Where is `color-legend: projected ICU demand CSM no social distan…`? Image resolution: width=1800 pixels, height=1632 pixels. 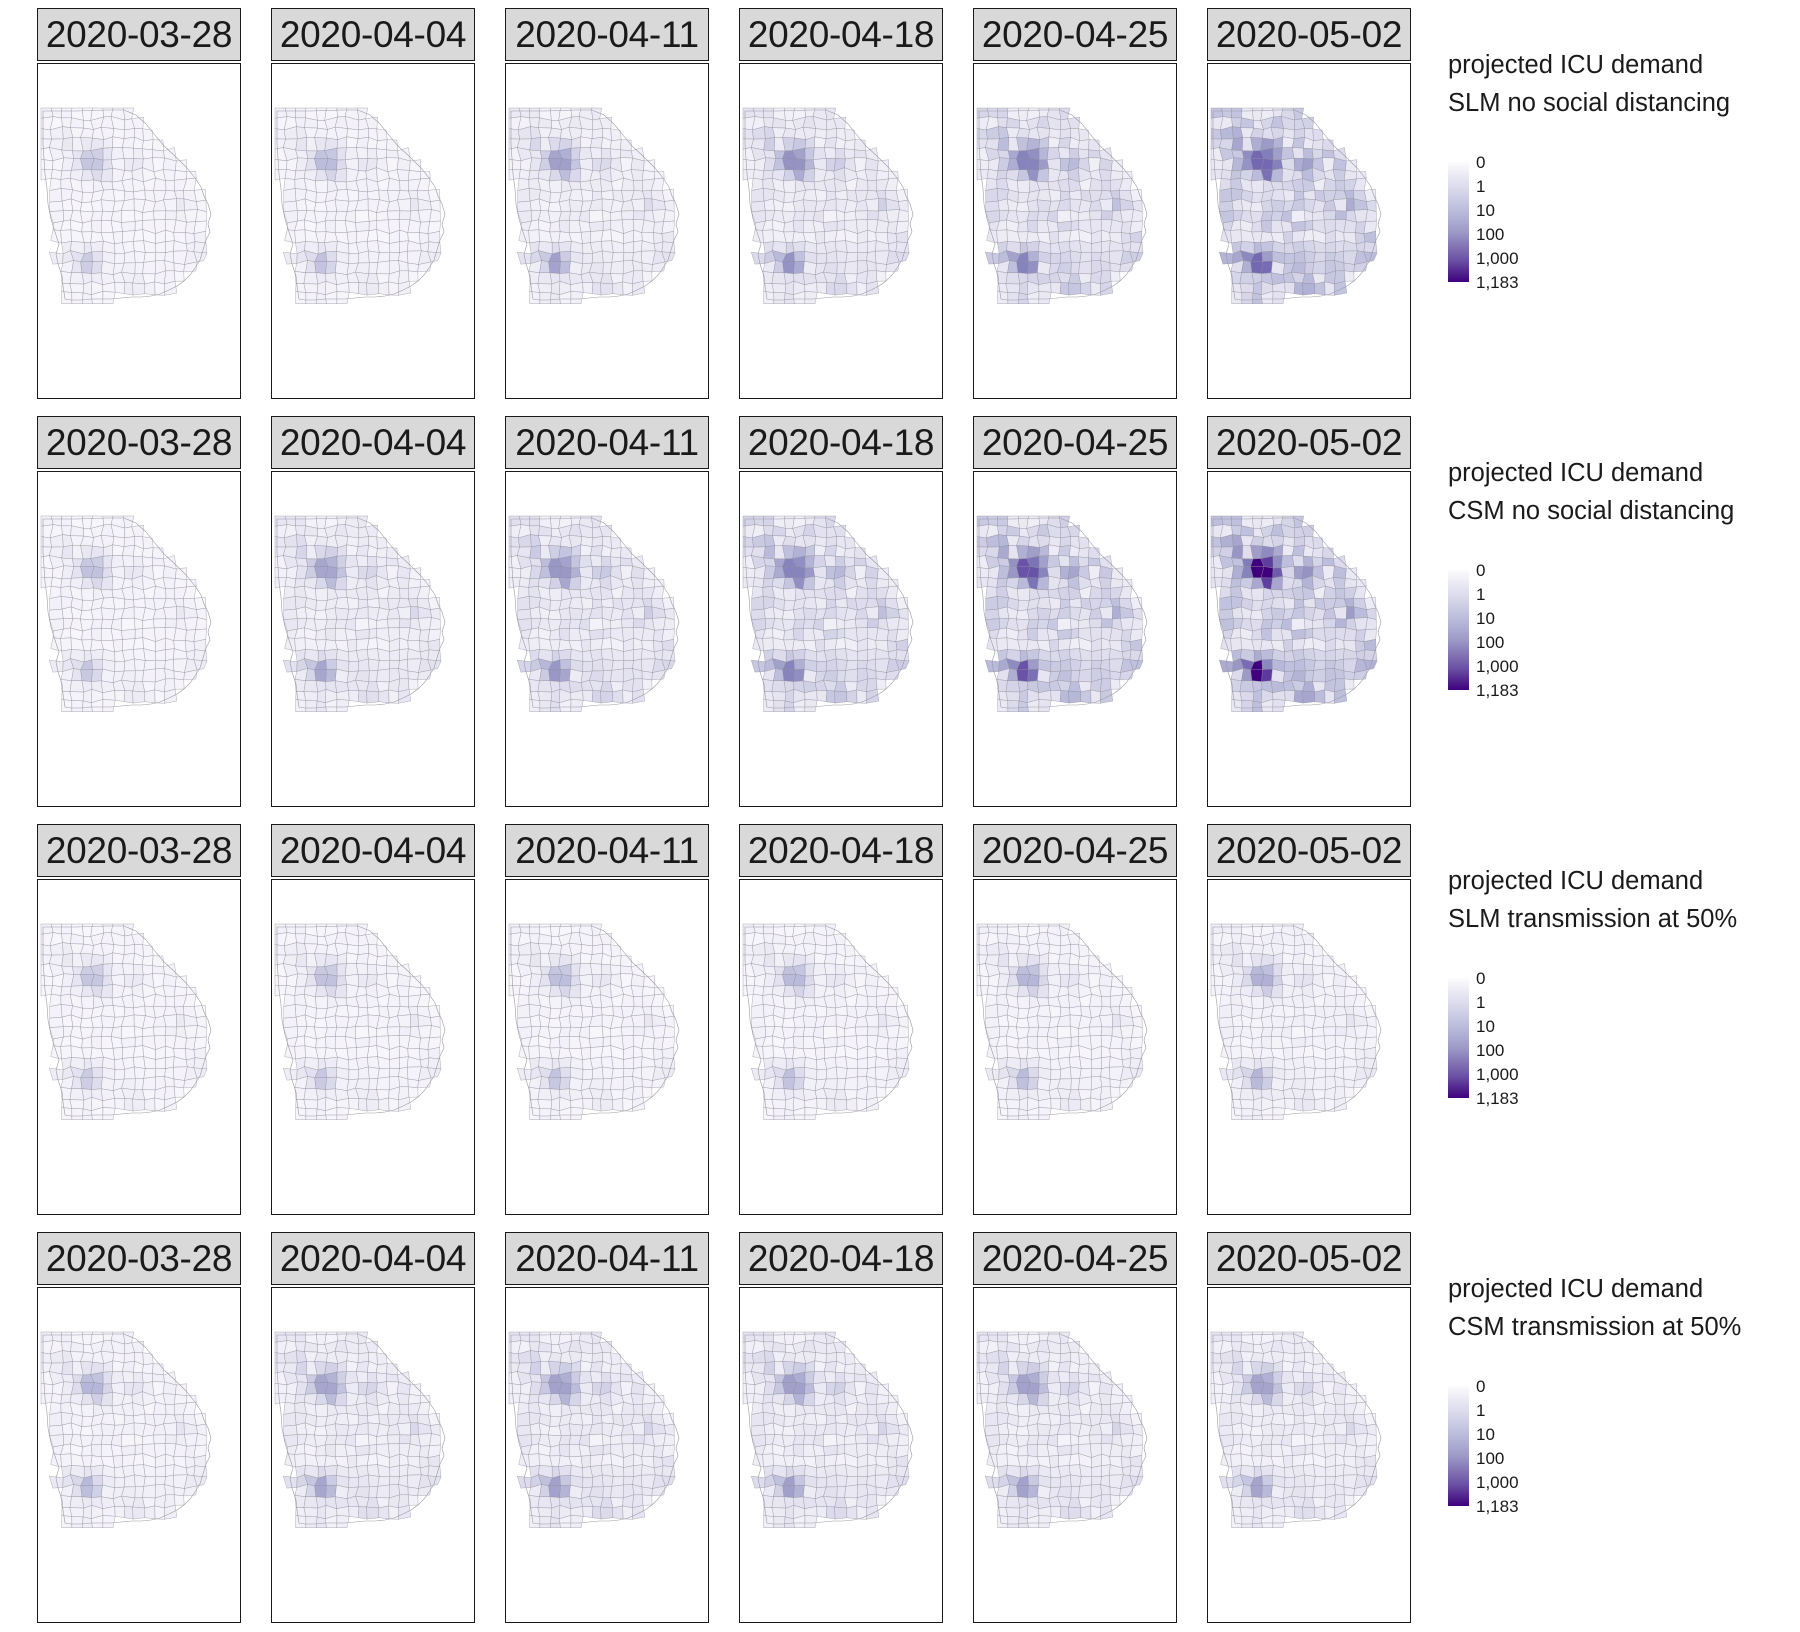 color-legend: projected ICU demand CSM no social distan… is located at coordinates (1618, 604).